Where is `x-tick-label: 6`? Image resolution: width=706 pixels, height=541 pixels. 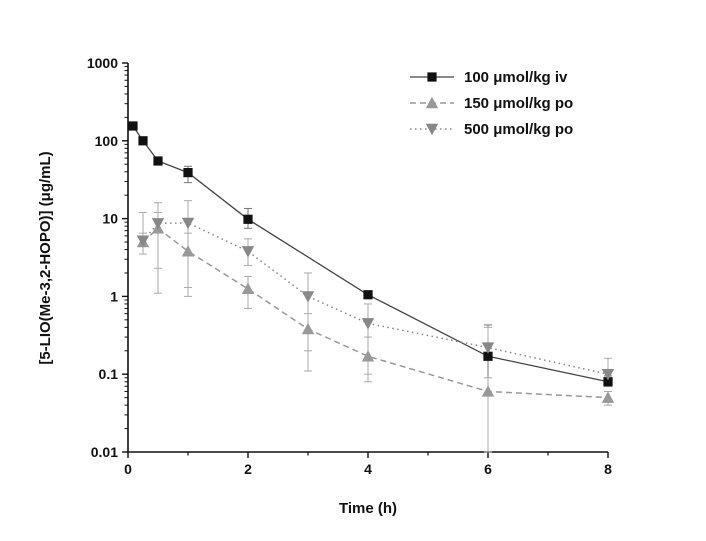 x-tick-label: 6 is located at coordinates (488, 469).